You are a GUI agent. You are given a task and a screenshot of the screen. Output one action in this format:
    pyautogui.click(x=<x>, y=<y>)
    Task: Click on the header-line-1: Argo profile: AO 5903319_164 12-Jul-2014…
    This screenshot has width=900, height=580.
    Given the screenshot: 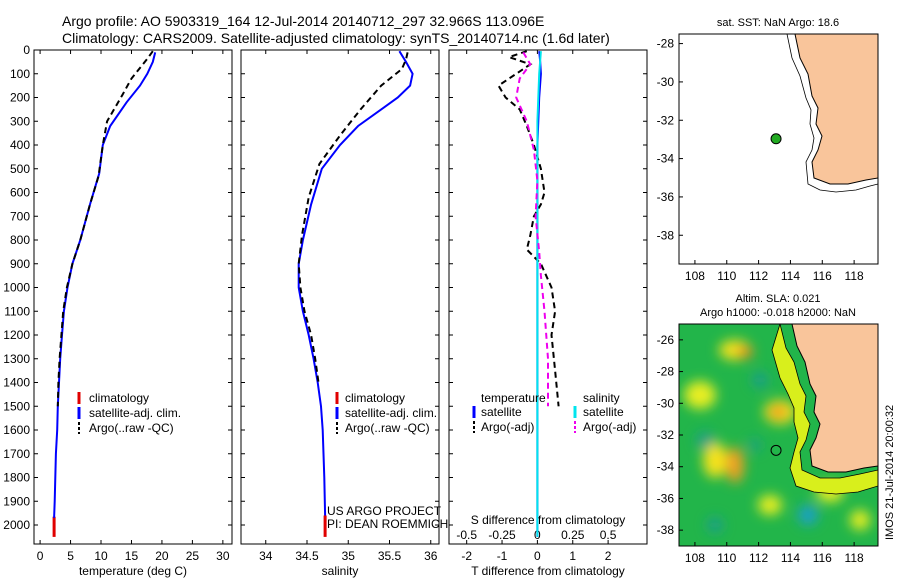 What is the action you would take?
    pyautogui.click(x=303, y=21)
    